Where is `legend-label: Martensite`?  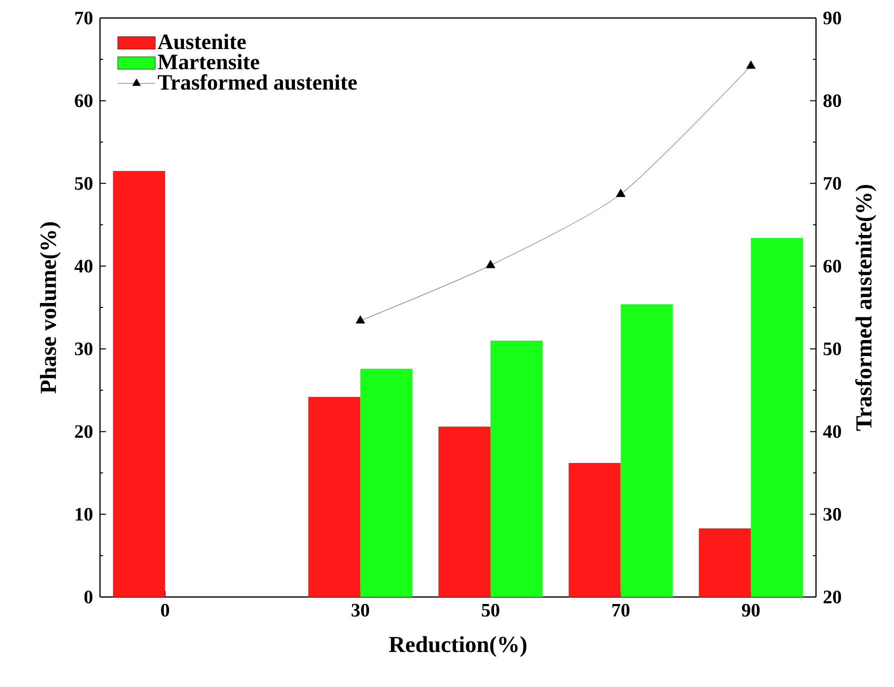 legend-label: Martensite is located at coordinates (209, 62).